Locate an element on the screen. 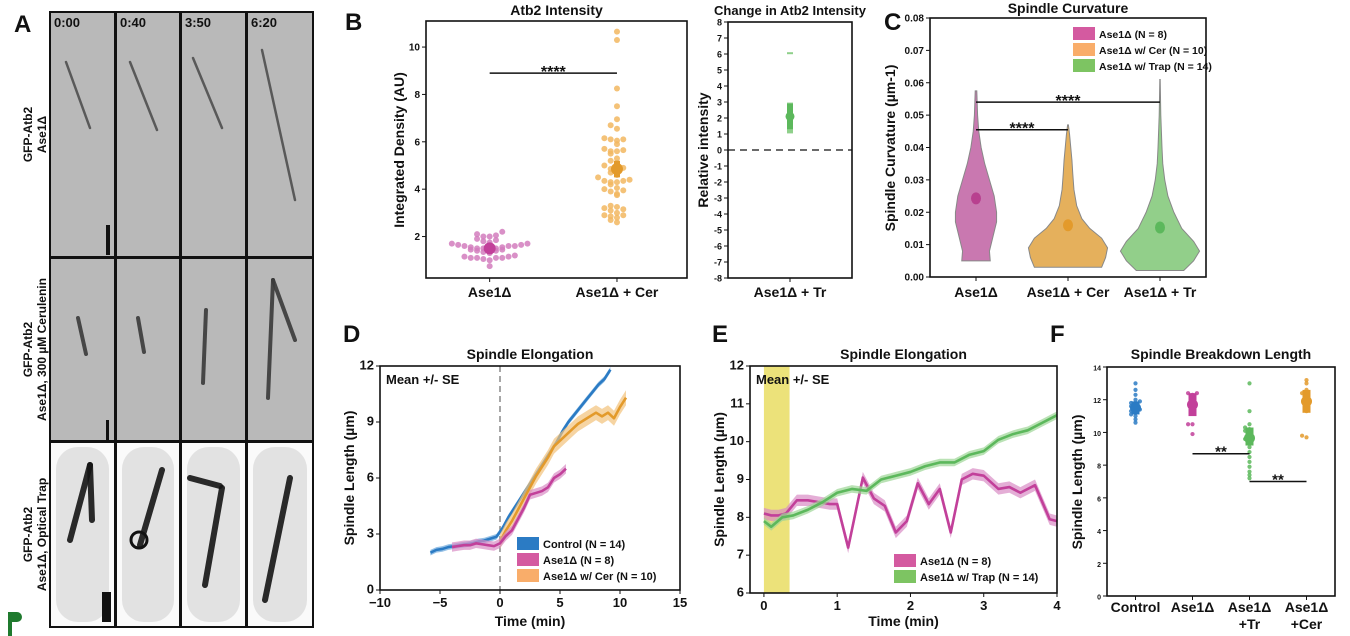  timepoint-label: 3:50 is located at coordinates (198, 22).